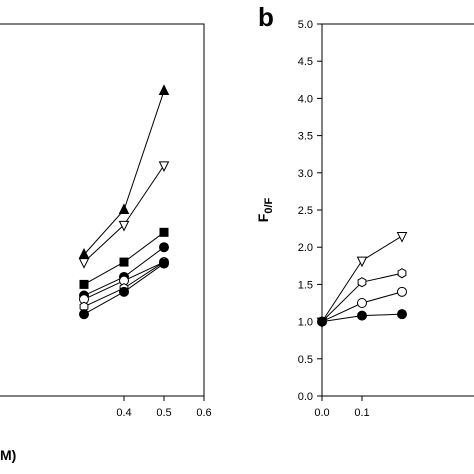 The width and height of the screenshot is (474, 474). I want to click on left-x-tick-label: 0.6, so click(203, 413).